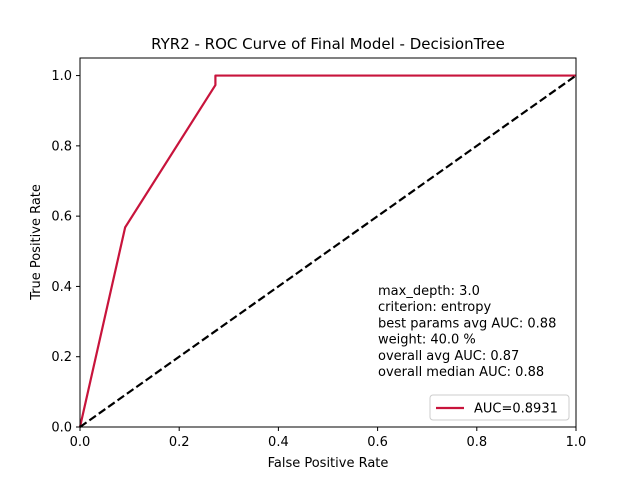 The image size is (640, 480). I want to click on y-tick-label: 0.8, so click(61, 146).